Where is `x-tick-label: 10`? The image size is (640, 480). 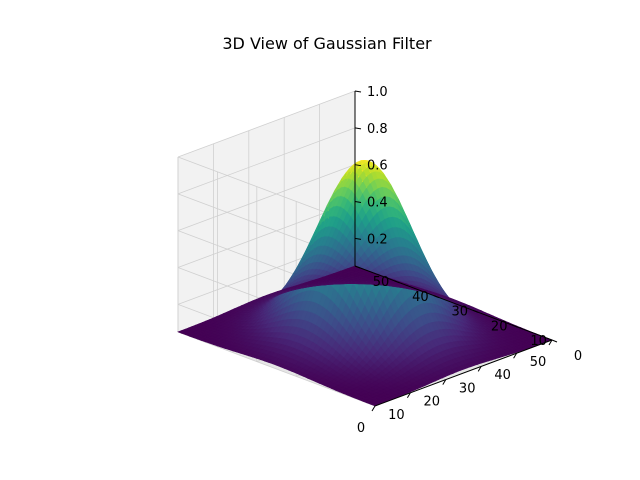 x-tick-label: 10 is located at coordinates (396, 415).